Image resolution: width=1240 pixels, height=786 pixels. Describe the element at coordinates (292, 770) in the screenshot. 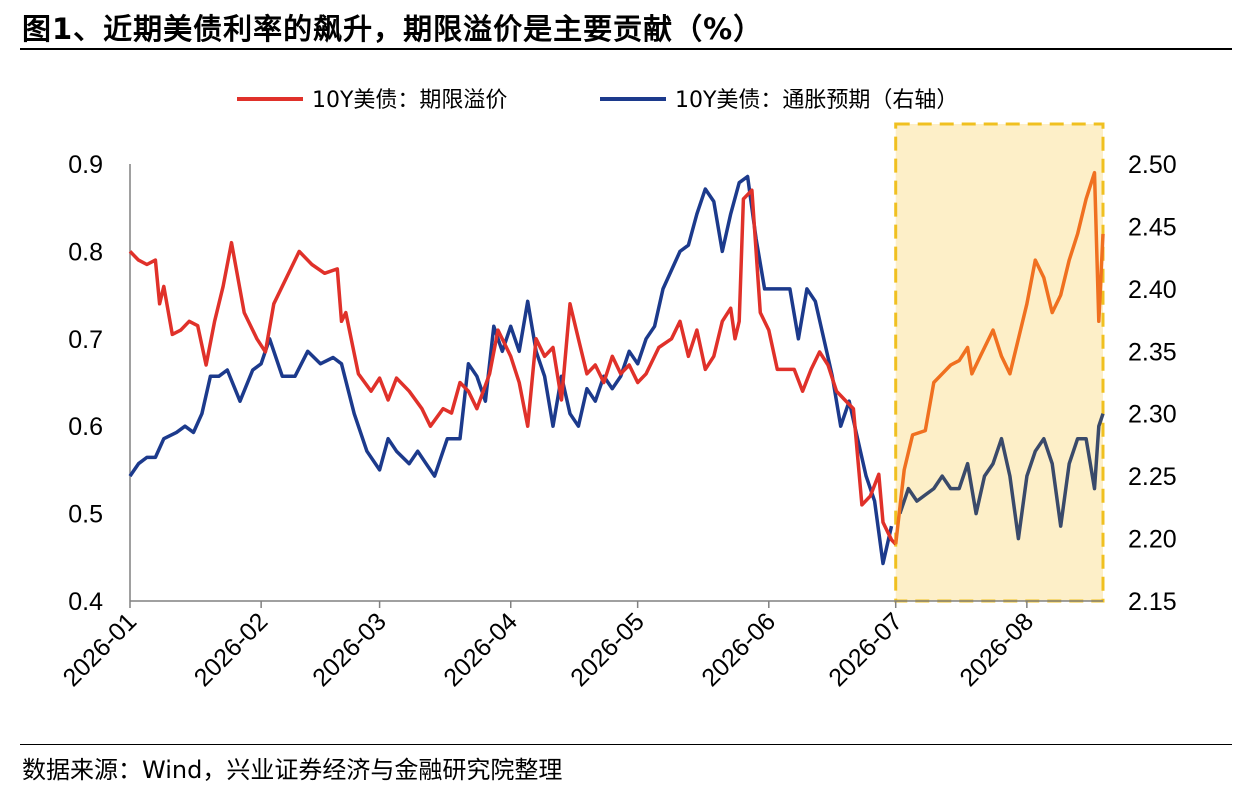

I see `source-note: 数据来源：Wind，兴业证券经济与金融研究院整理` at that location.